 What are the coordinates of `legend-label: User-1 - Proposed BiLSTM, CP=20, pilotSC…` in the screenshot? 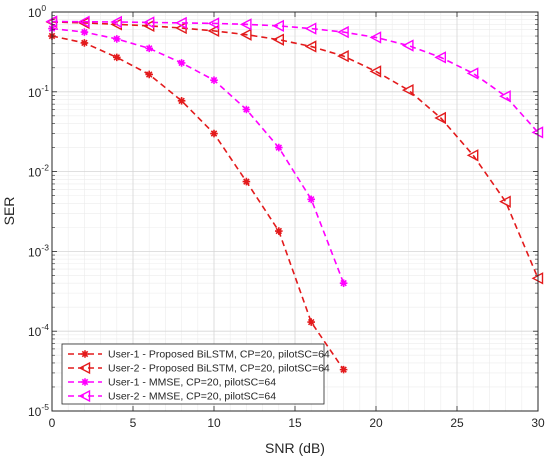 It's located at (219, 355).